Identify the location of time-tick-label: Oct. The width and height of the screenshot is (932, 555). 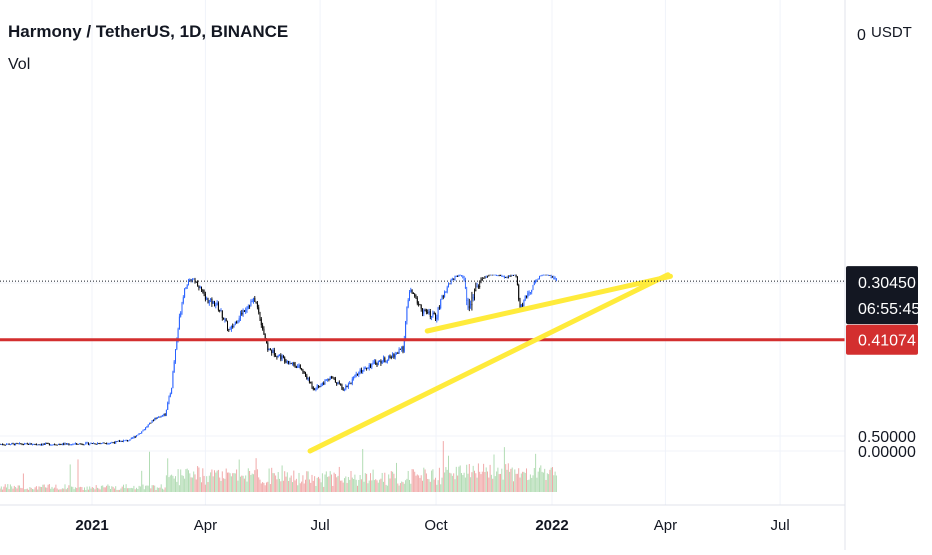
(436, 525).